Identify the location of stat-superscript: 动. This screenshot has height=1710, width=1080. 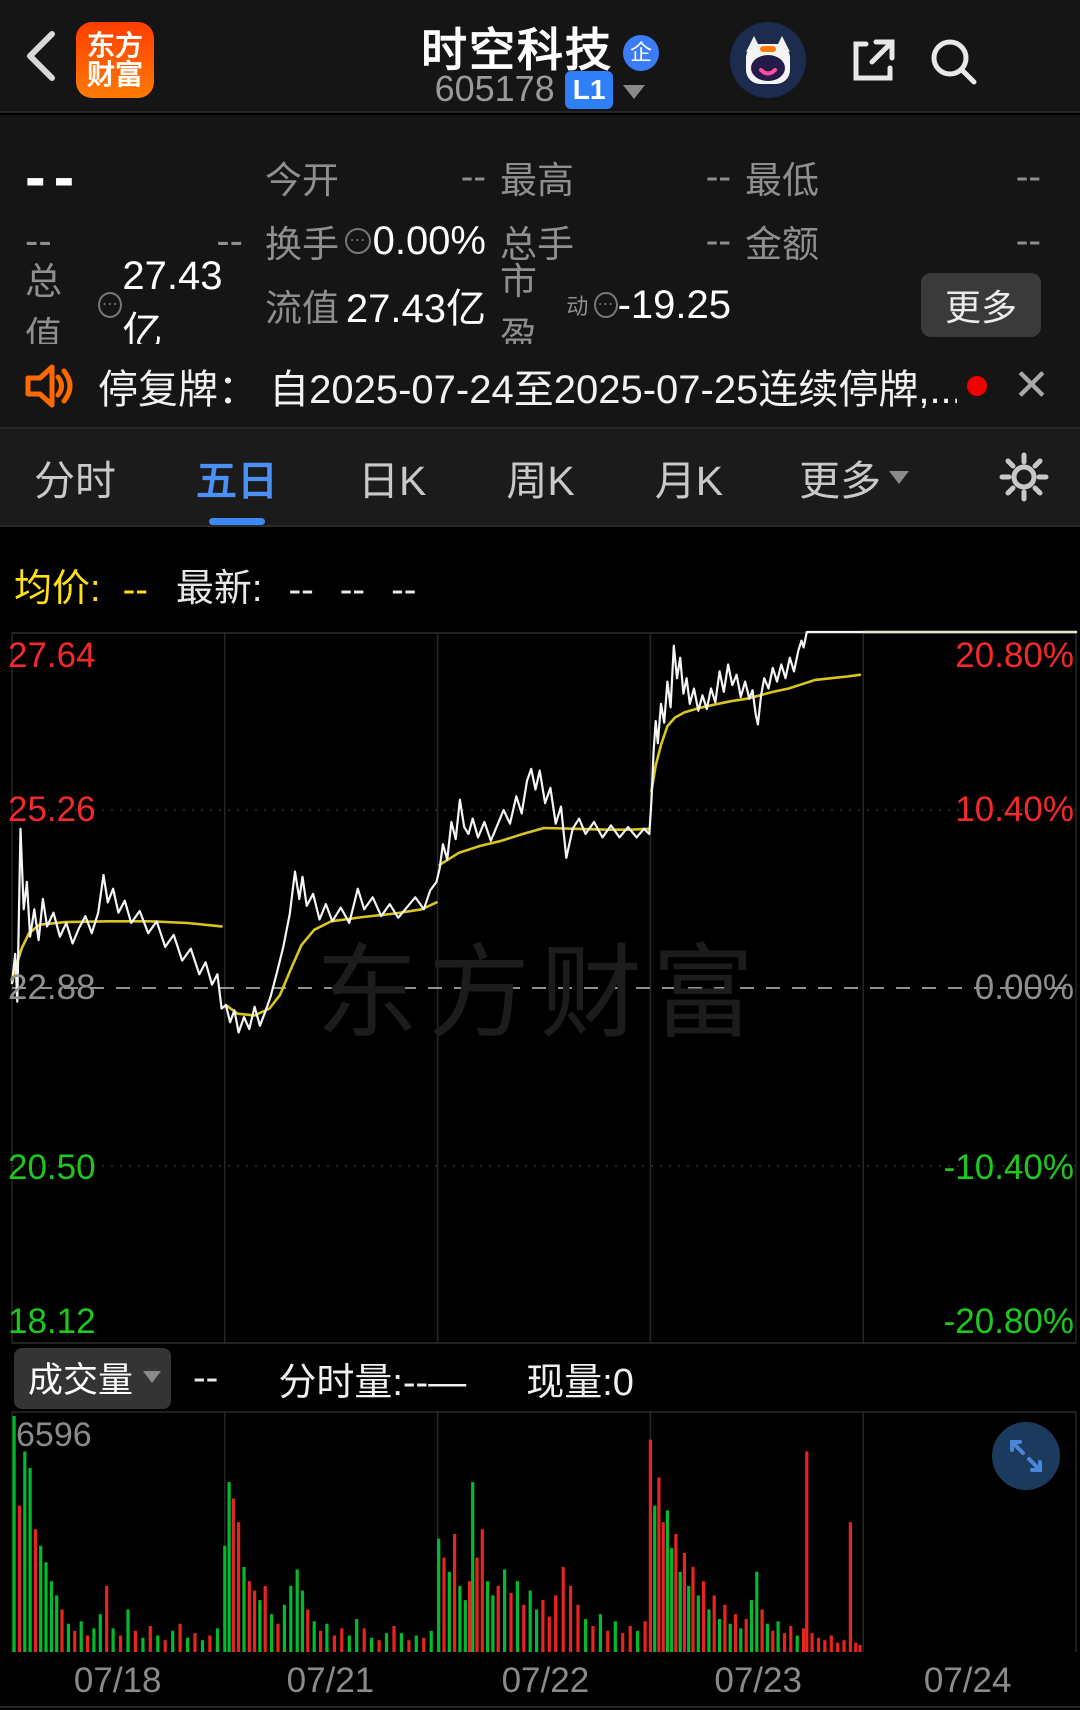
(577, 306).